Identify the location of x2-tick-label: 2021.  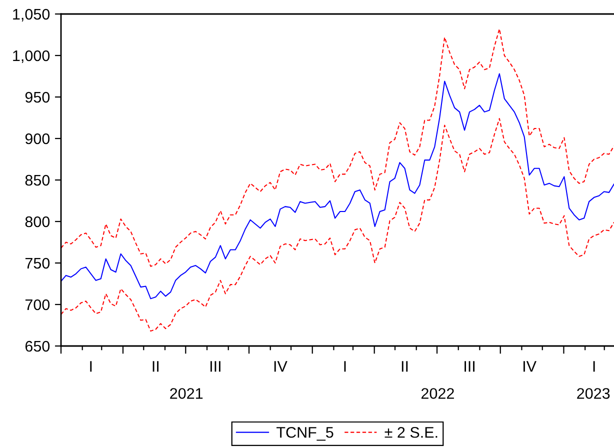
(186, 393).